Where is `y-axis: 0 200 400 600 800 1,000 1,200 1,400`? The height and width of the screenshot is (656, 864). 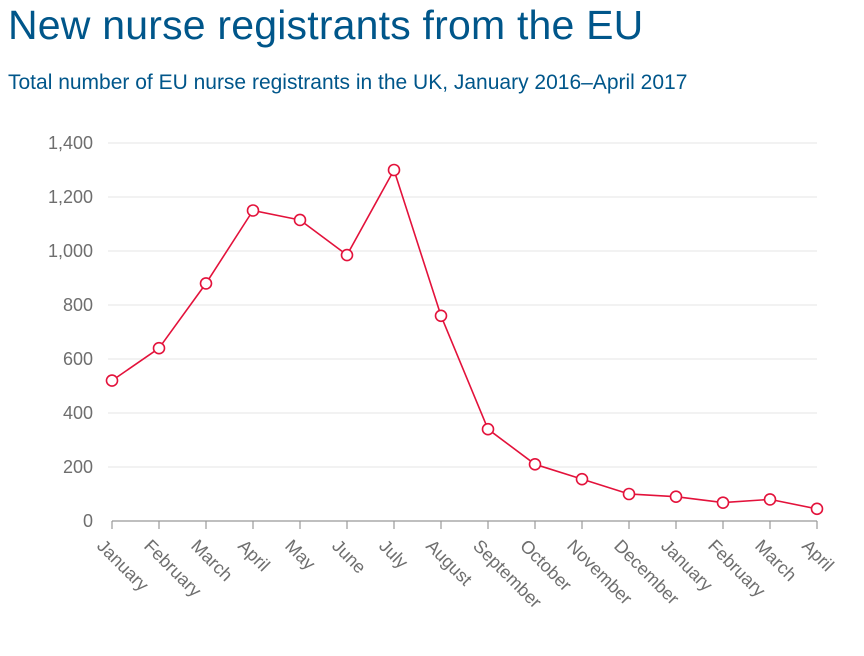
y-axis: 0 200 400 600 800 1,000 1,200 1,400 is located at coordinates (70, 332).